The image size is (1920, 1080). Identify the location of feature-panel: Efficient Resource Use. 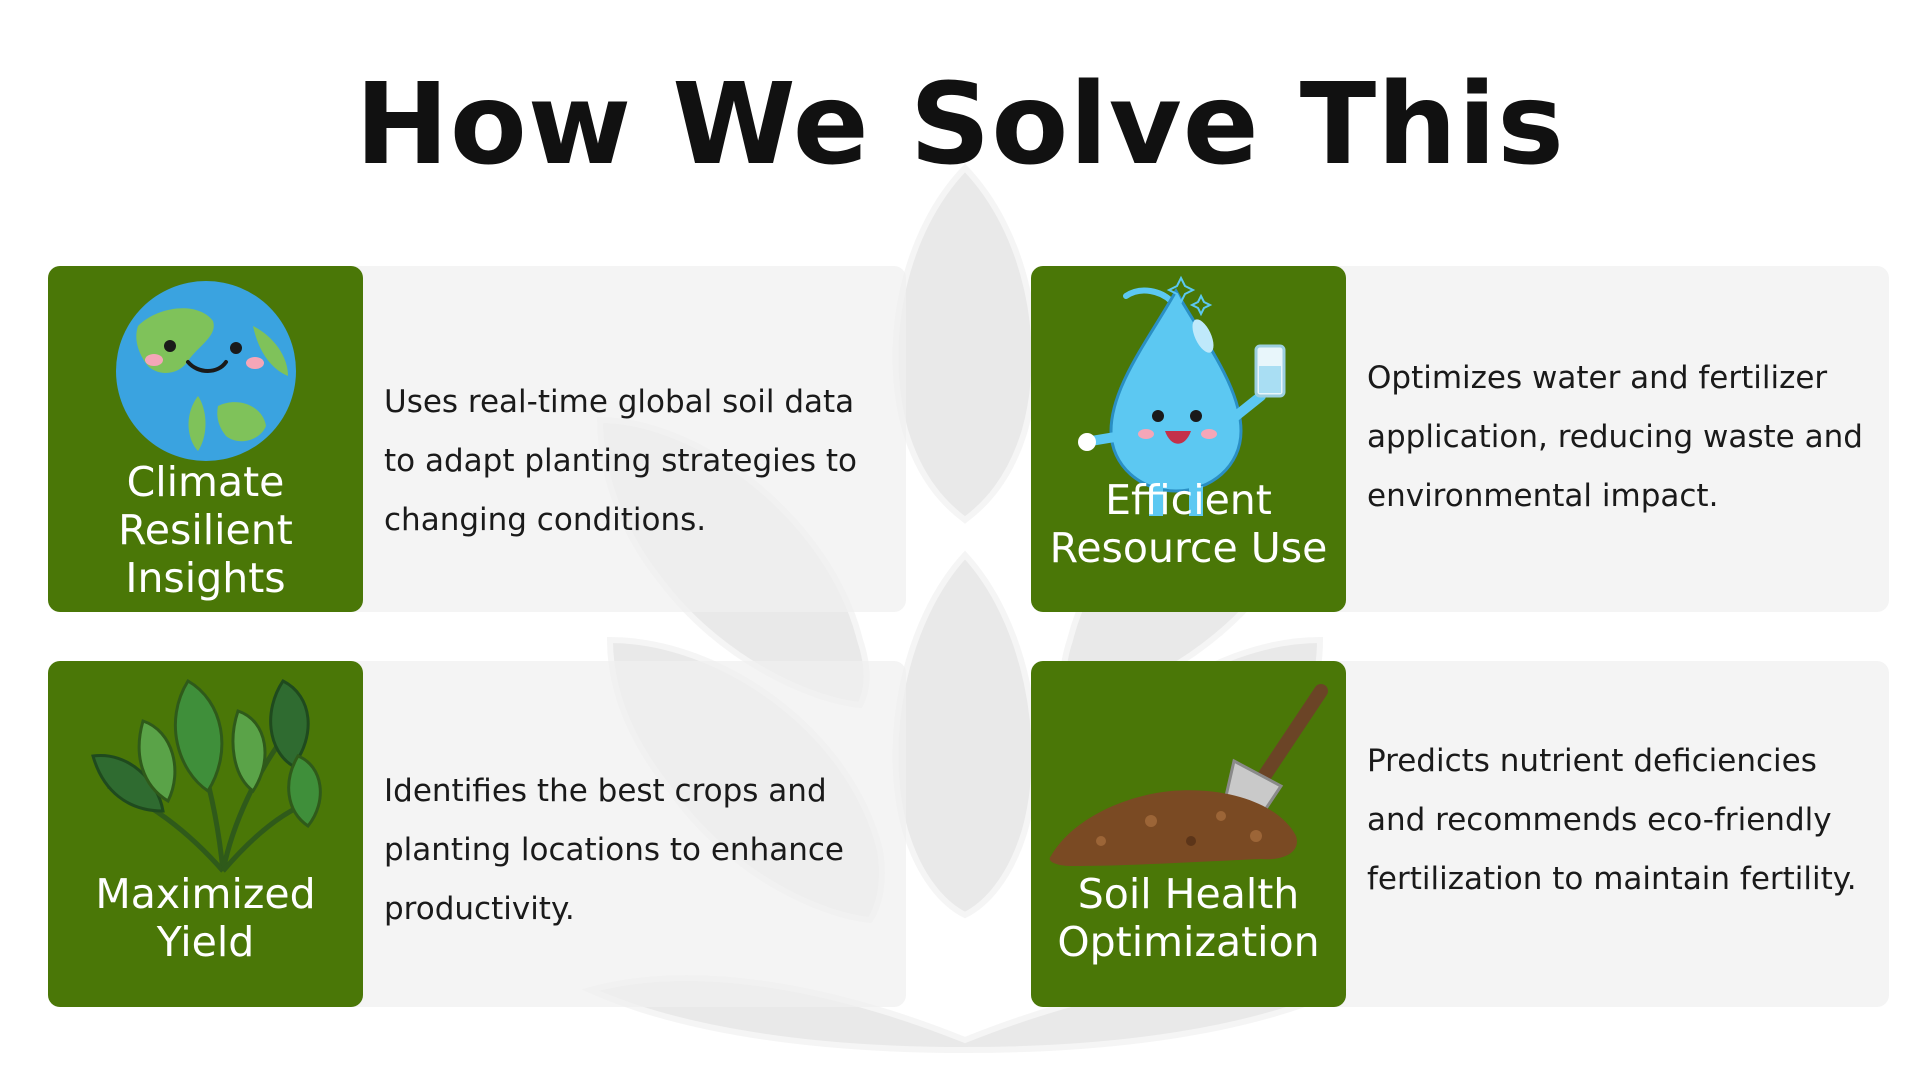
(1188, 439).